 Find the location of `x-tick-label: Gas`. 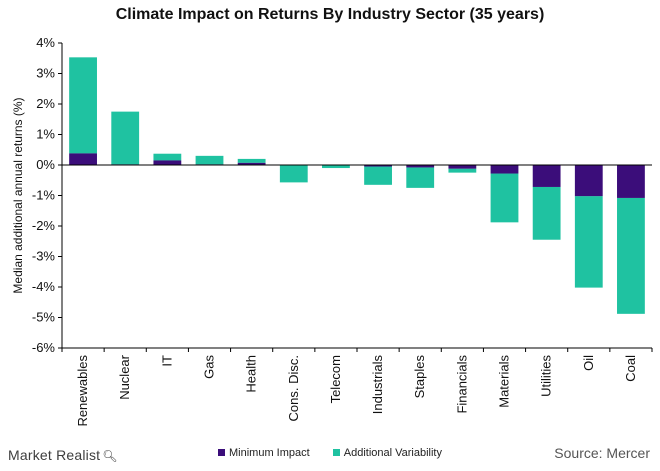

x-tick-label: Gas is located at coordinates (209, 367).